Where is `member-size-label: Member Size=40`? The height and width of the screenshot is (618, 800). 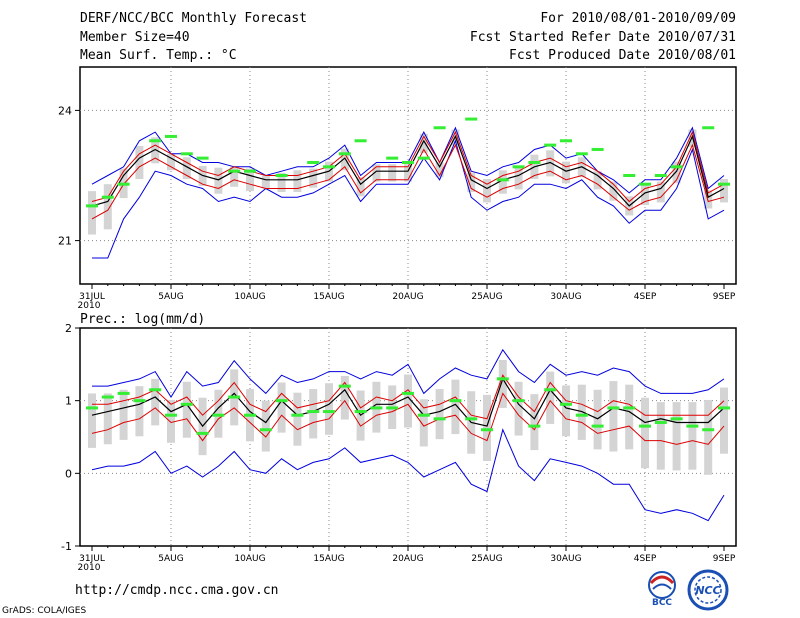 member-size-label: Member Size=40 is located at coordinates (135, 37).